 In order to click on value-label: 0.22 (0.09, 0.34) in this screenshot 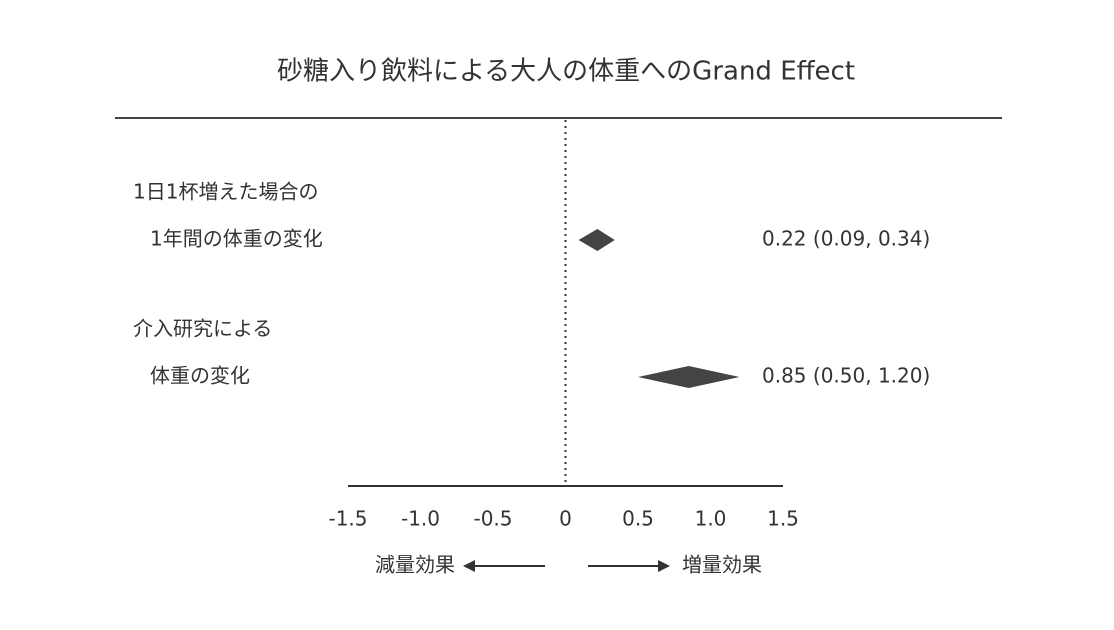, I will do `click(846, 239)`.